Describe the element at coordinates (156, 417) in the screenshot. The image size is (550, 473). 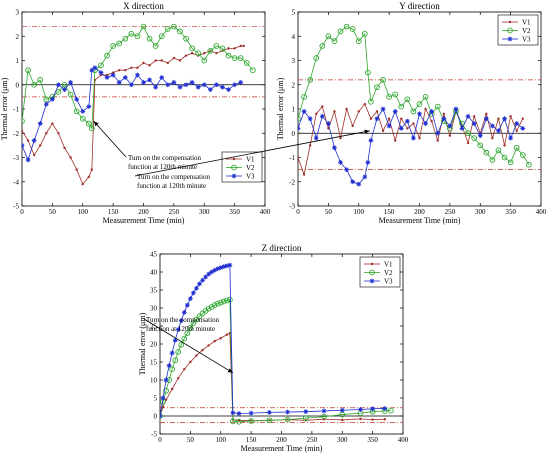
I see `y-tick-label: 0` at that location.